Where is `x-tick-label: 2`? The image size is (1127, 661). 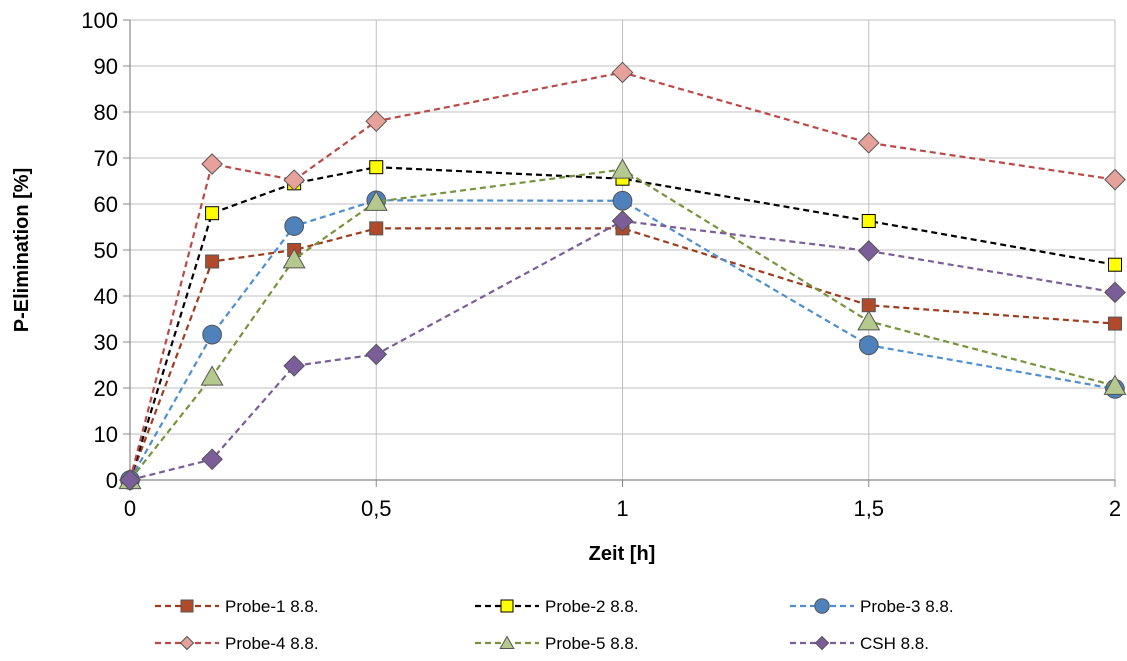
x-tick-label: 2 is located at coordinates (1115, 508).